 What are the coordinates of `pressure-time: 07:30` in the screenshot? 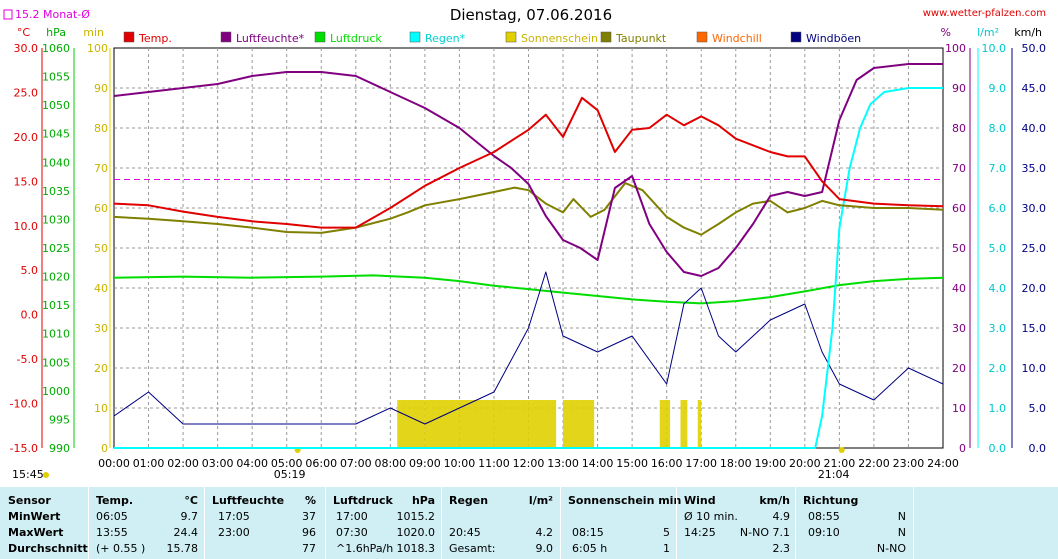 It's located at (352, 532).